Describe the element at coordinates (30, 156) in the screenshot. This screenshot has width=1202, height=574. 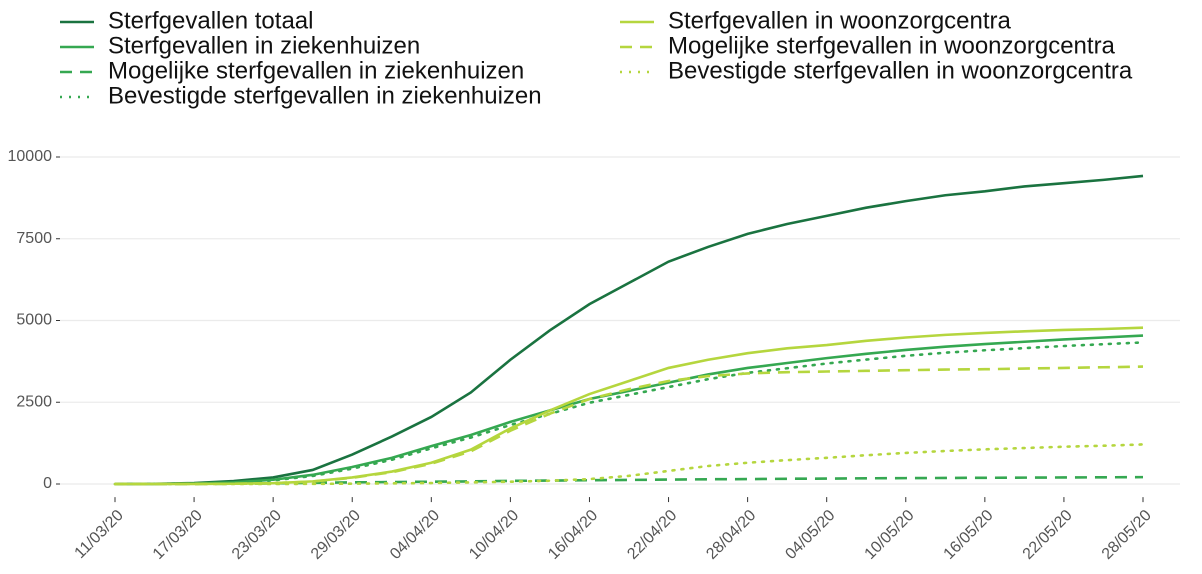
I see `y-tick-label: 10000` at that location.